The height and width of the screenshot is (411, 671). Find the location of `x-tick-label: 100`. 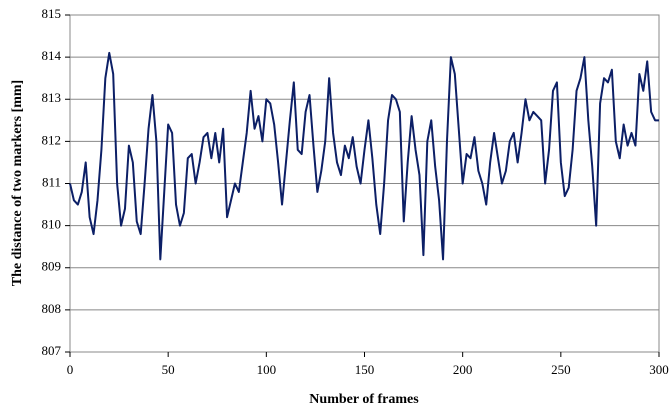

x-tick-label: 100 is located at coordinates (267, 369).